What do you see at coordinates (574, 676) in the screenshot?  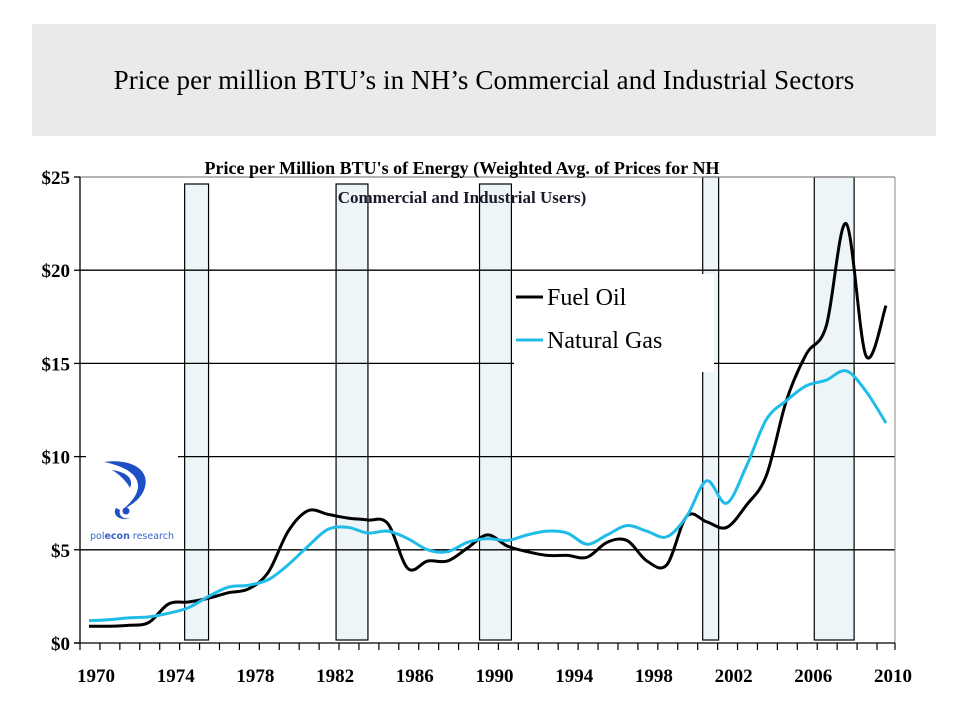 I see `x-tick-label: 1994` at bounding box center [574, 676].